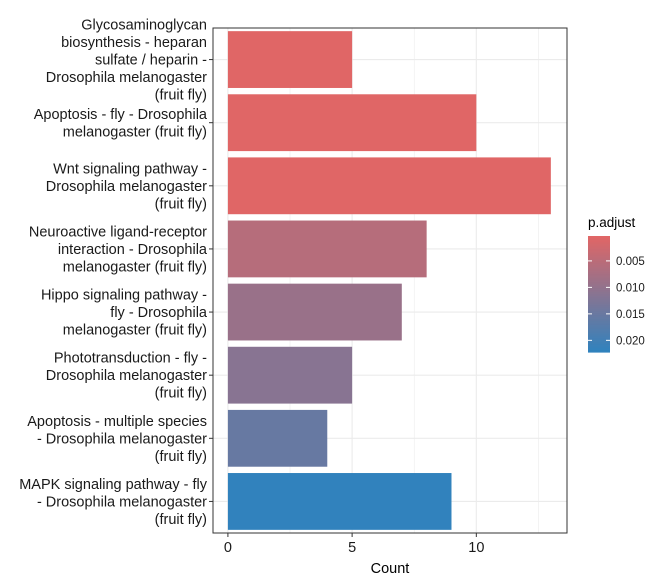 The image size is (664, 583). Describe the element at coordinates (151, 61) in the screenshot. I see `y-tick-label-line: sulfate / heparin -` at that location.